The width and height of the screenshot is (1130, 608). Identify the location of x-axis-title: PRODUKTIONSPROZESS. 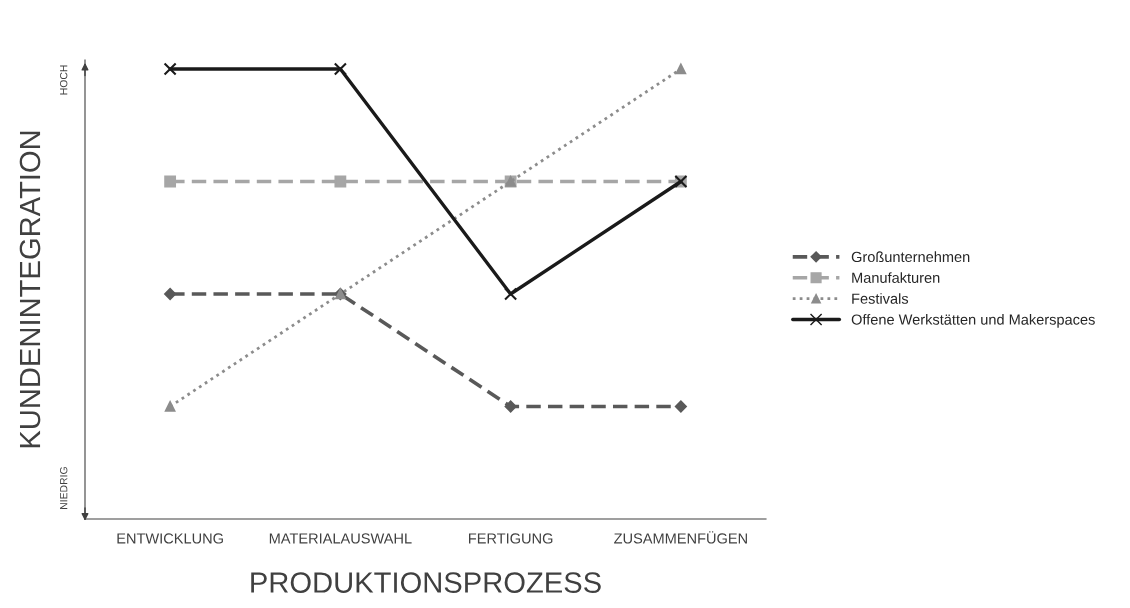
(426, 582).